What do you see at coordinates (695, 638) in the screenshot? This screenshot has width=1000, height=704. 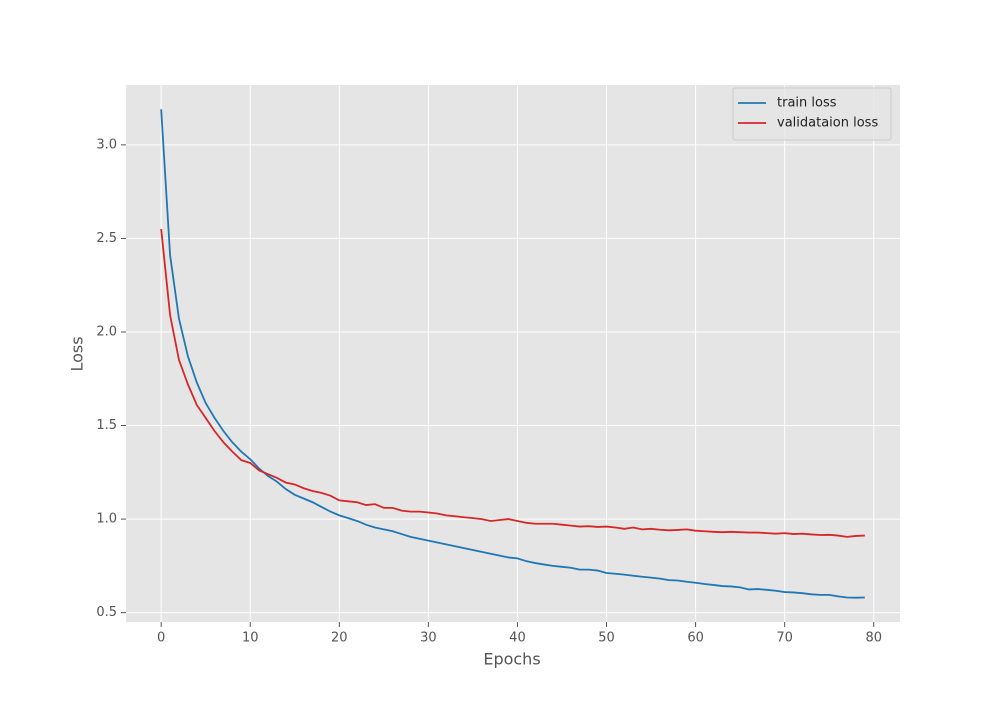 I see `x-tick-label: 60` at bounding box center [695, 638].